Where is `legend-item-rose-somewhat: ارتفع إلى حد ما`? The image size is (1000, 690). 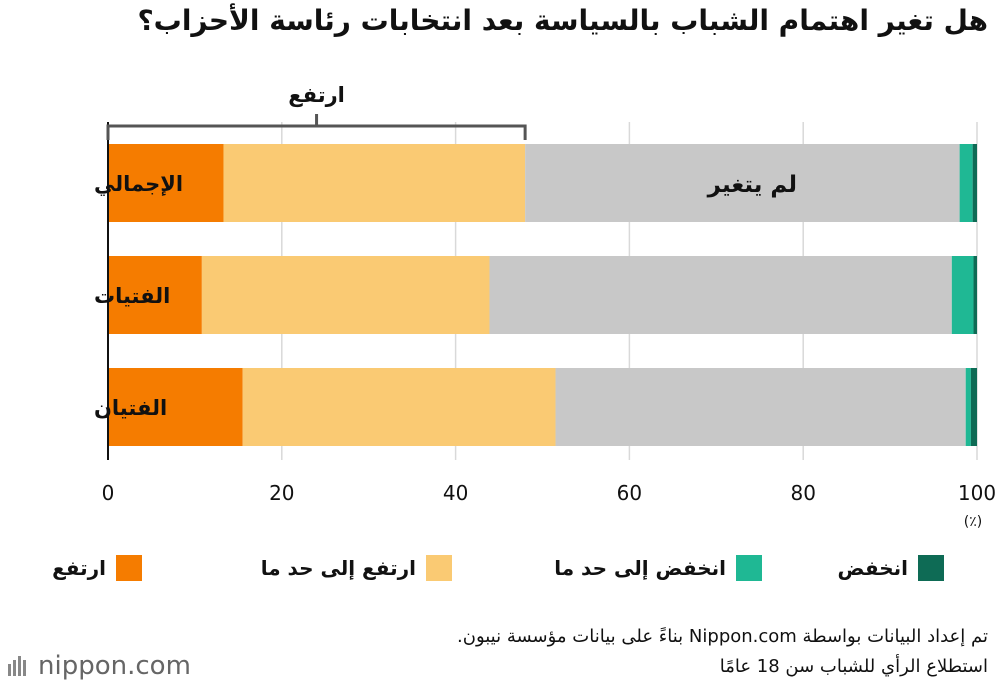 legend-item-rose-somewhat: ارتفع إلى حد ما is located at coordinates (356, 568).